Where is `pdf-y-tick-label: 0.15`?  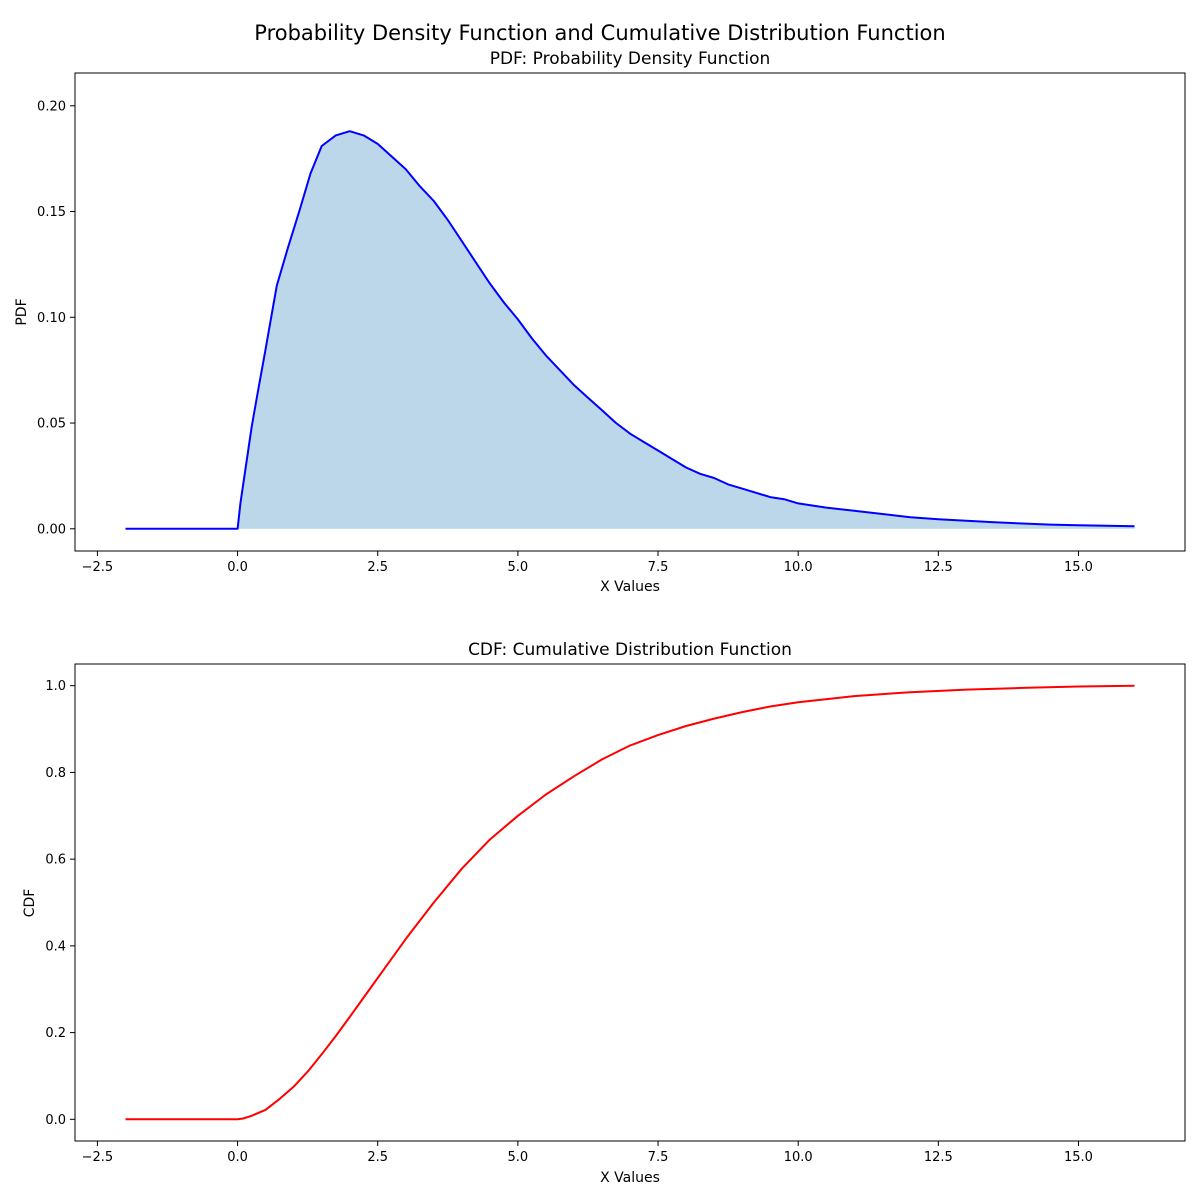 pdf-y-tick-label: 0.15 is located at coordinates (51, 212).